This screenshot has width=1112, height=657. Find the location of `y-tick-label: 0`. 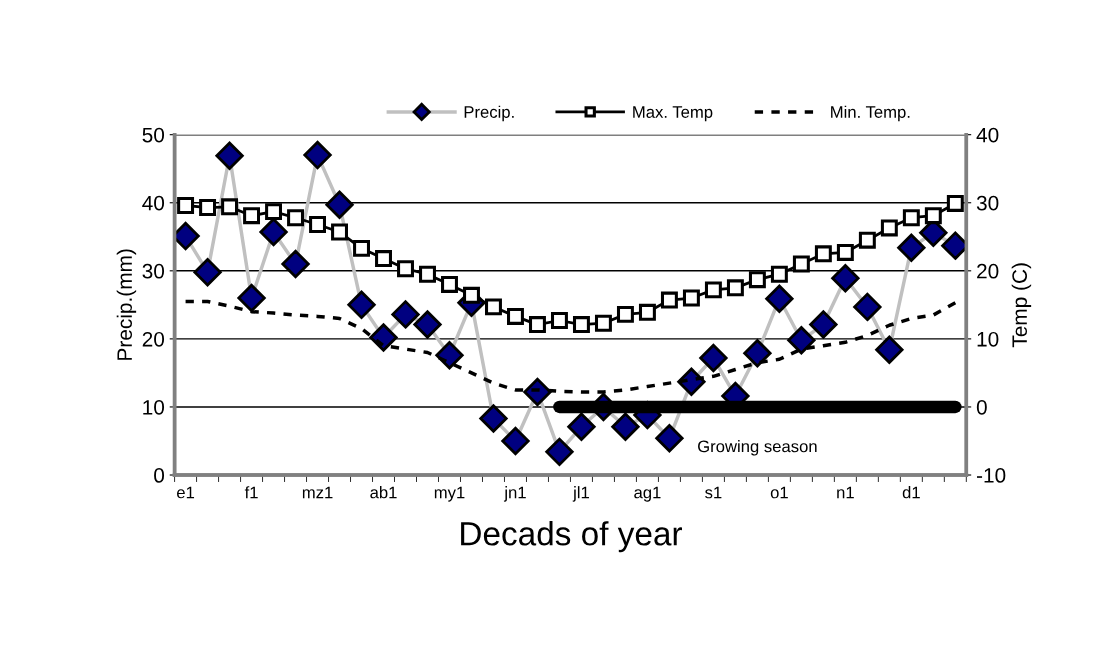

y-tick-label: 0 is located at coordinates (159, 475).